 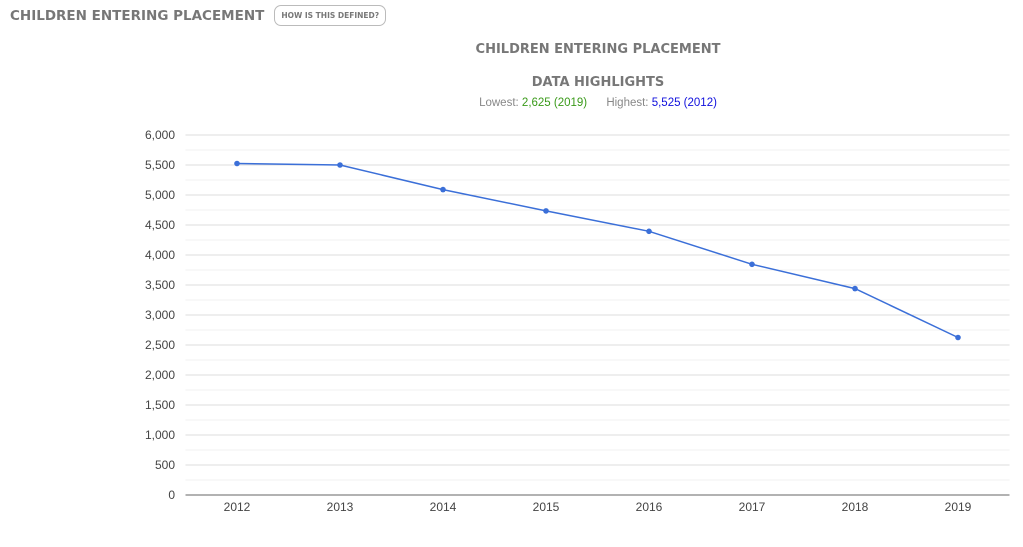 I want to click on lowest-value: 2,625 (2019), so click(x=554, y=103).